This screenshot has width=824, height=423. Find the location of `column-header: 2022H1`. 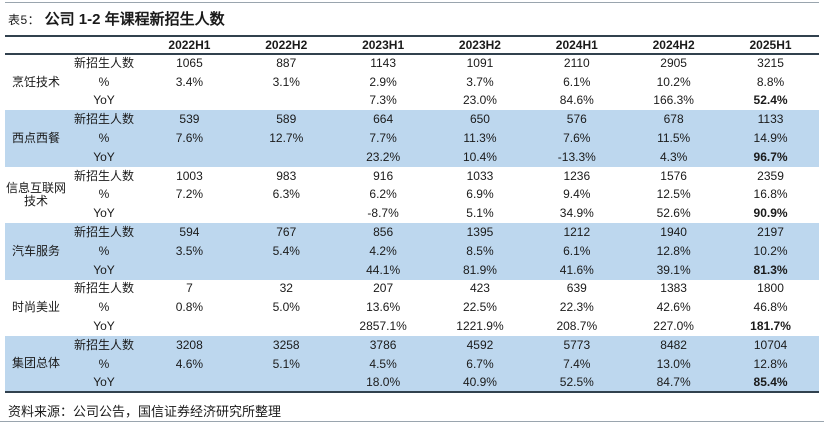

column-header: 2022H1 is located at coordinates (189, 45).